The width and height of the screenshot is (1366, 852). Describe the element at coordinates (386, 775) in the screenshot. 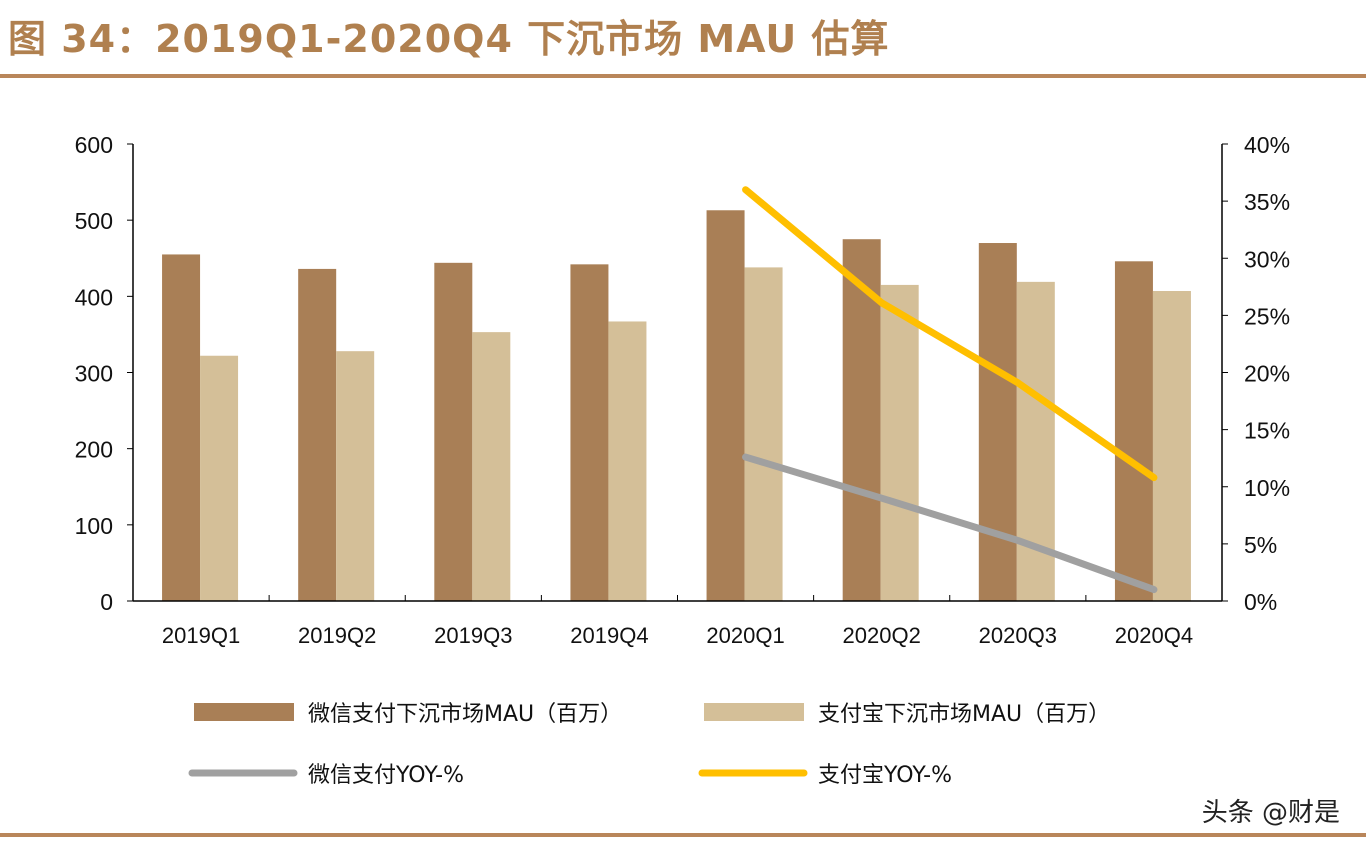

I see `legend-label: 微信支付YOY-%` at that location.